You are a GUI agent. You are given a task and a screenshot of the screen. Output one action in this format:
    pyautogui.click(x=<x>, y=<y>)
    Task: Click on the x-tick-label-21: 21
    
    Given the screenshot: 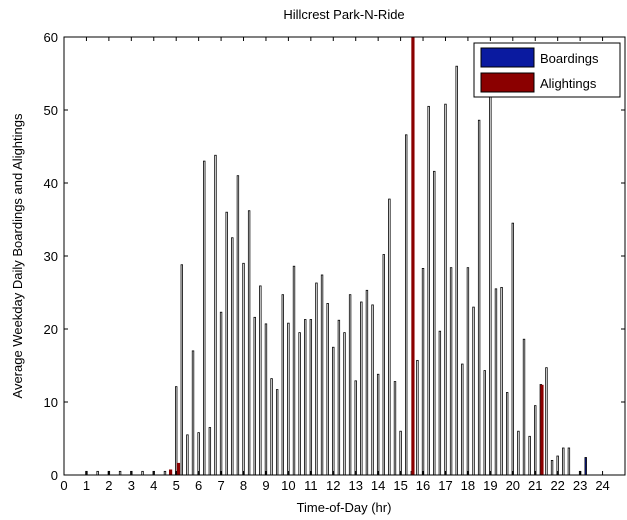 What is the action you would take?
    pyautogui.click(x=535, y=485)
    